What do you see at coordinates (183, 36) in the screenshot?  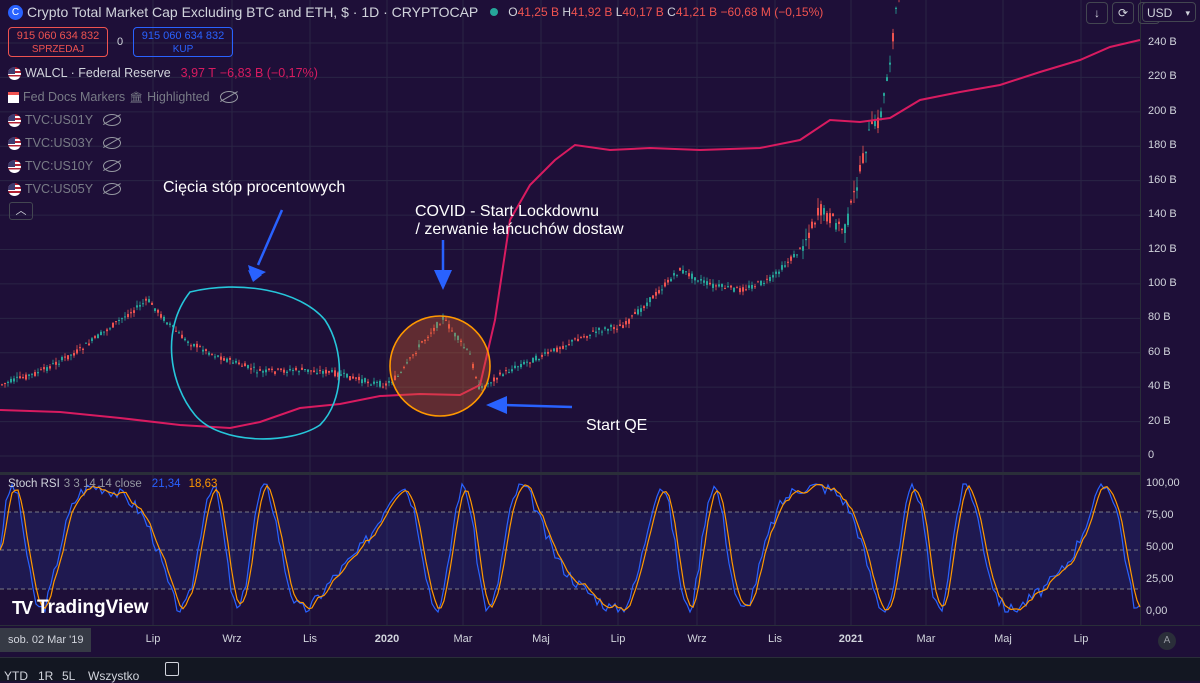 I see `buy-price: 915 060 634 832` at bounding box center [183, 36].